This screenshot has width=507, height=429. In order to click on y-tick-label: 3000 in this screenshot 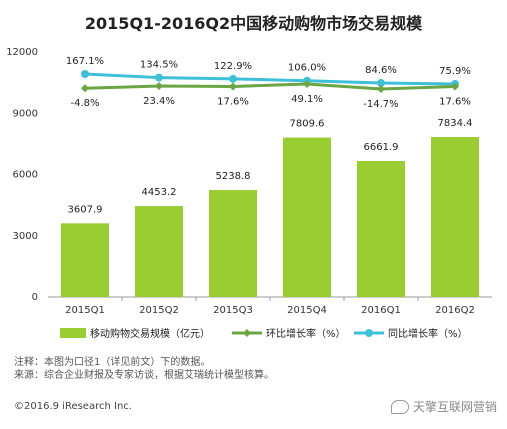, I will do `click(25, 236)`.